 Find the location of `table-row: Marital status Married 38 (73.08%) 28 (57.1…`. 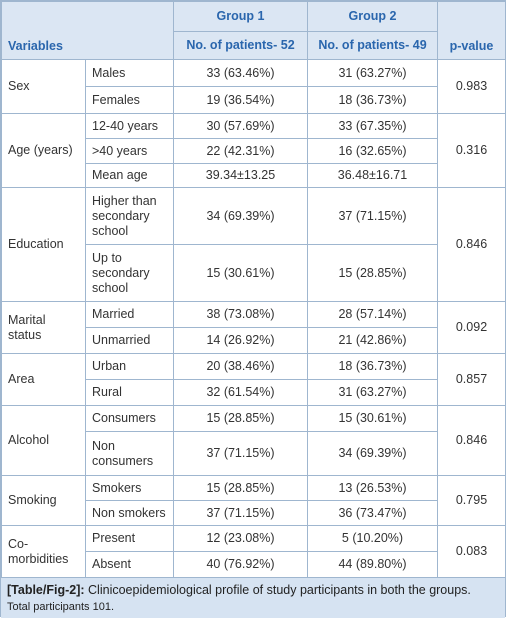

table-row: Marital status Married 38 (73.08%) 28 (57.1… is located at coordinates (253, 327).